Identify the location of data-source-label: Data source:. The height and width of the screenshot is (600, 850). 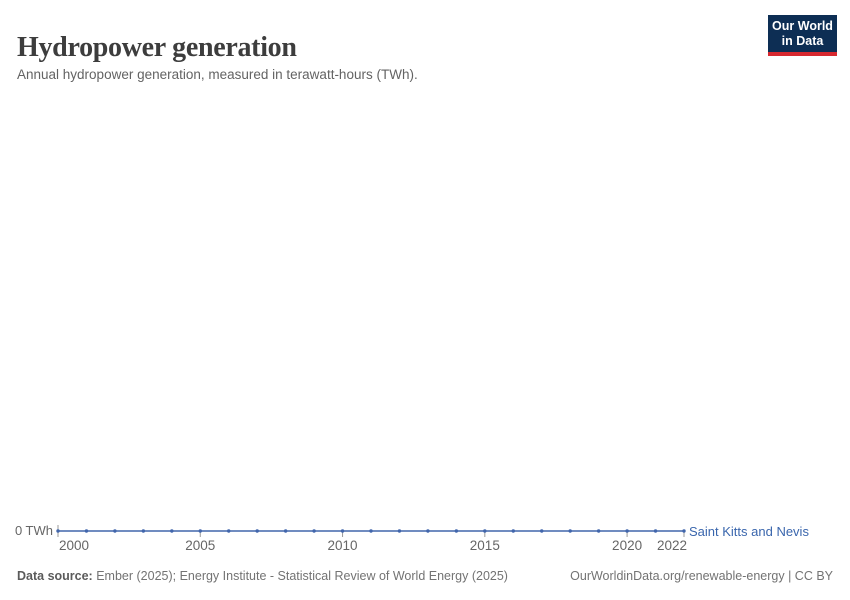
(55, 576).